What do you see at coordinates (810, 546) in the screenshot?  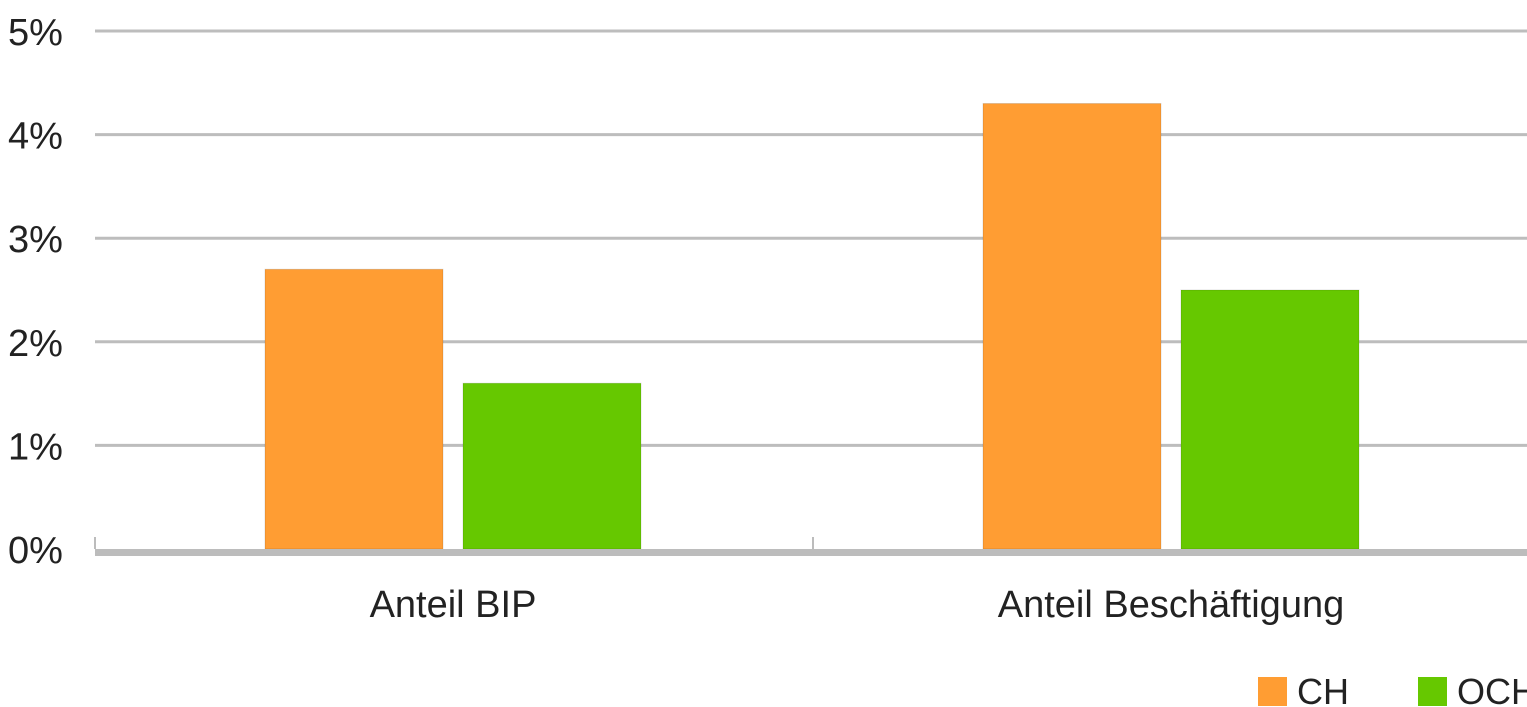 I see `x-axis` at bounding box center [810, 546].